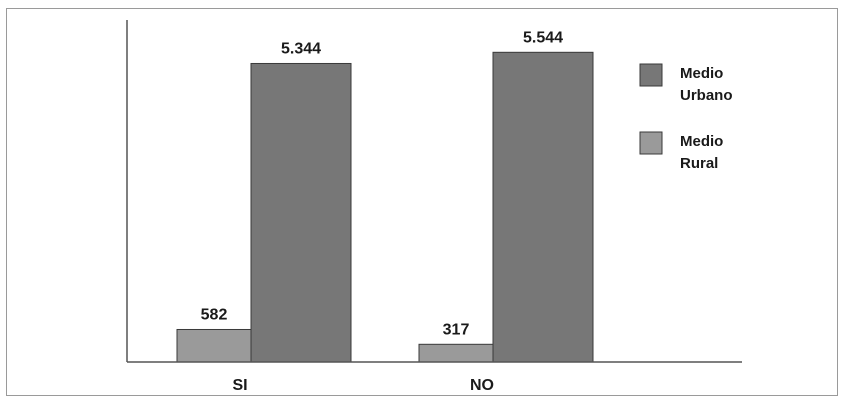 This screenshot has height=400, width=846. Describe the element at coordinates (706, 95) in the screenshot. I see `legend-label-medio-urbano-line-2: Urbano` at that location.